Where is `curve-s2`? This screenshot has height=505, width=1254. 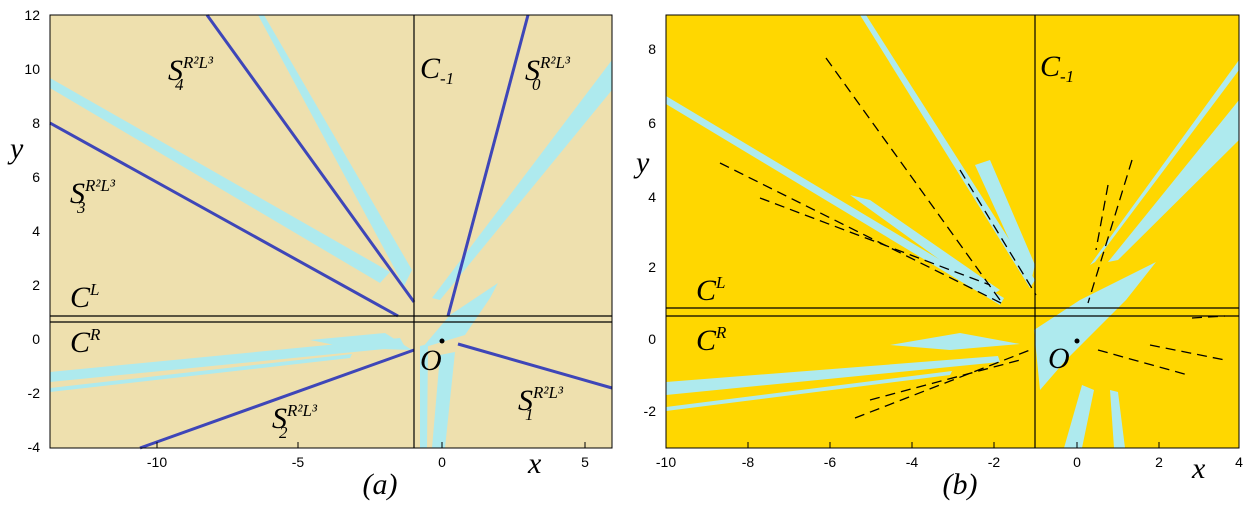
curve-s2 is located at coordinates (277, 399).